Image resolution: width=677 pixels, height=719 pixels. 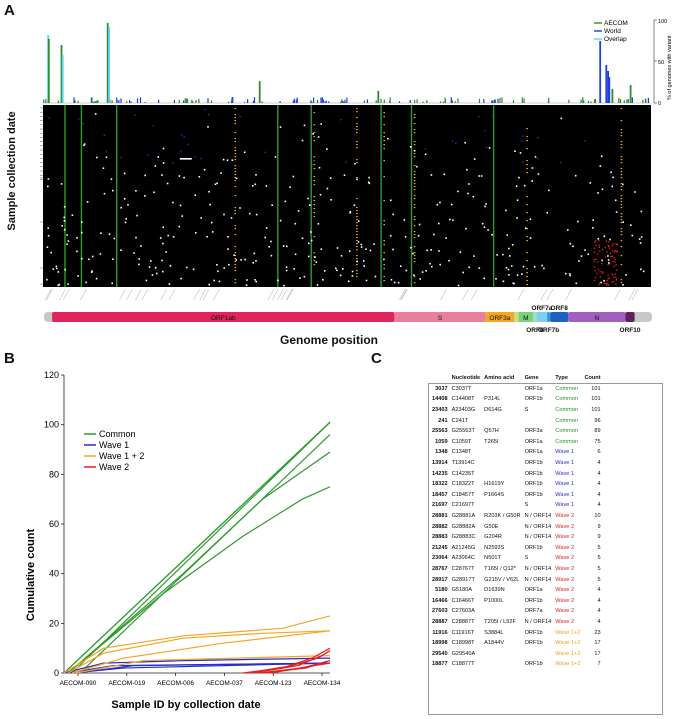 I want to click on gene-label-n: N, so click(x=597, y=318).